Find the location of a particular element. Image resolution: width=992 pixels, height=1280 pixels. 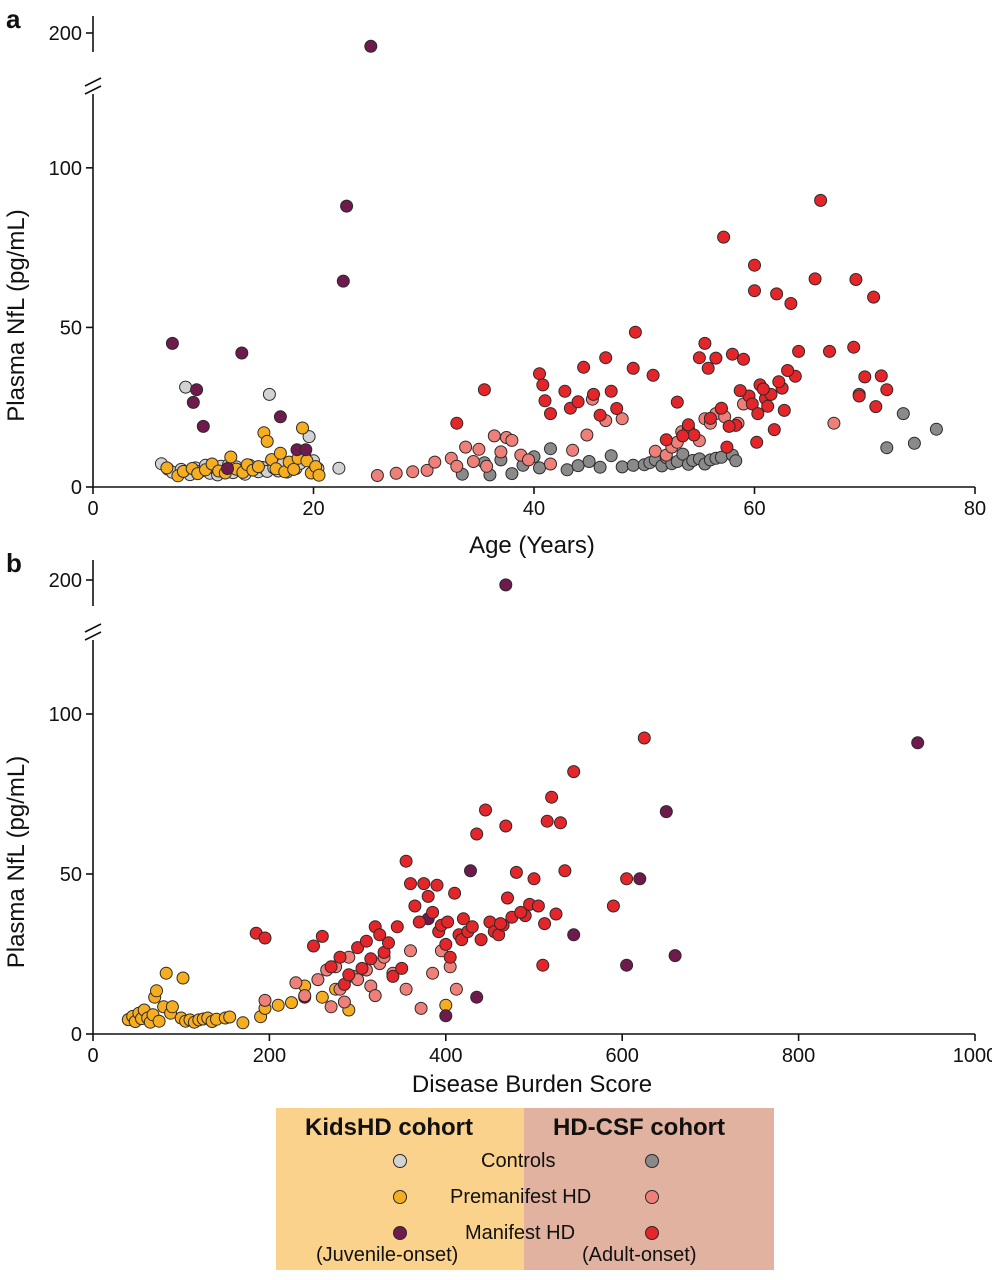

y-axis-break-mark is located at coordinates (93, 82).